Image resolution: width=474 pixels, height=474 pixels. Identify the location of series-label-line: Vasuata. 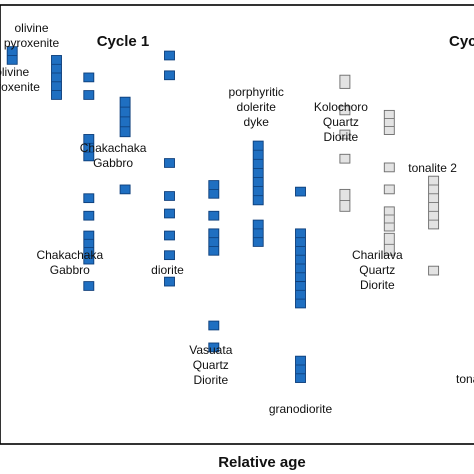
(210, 350).